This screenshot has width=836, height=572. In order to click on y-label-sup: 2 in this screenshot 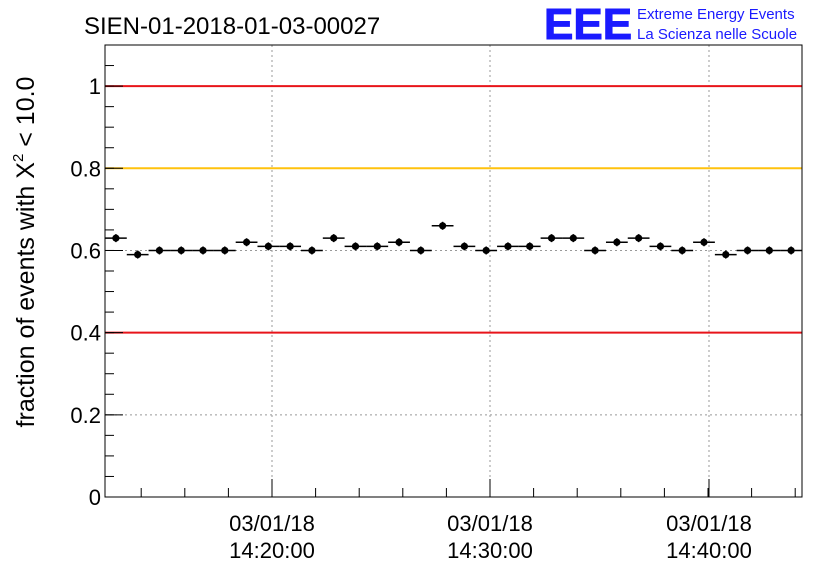, I will do `click(18, 158)`.